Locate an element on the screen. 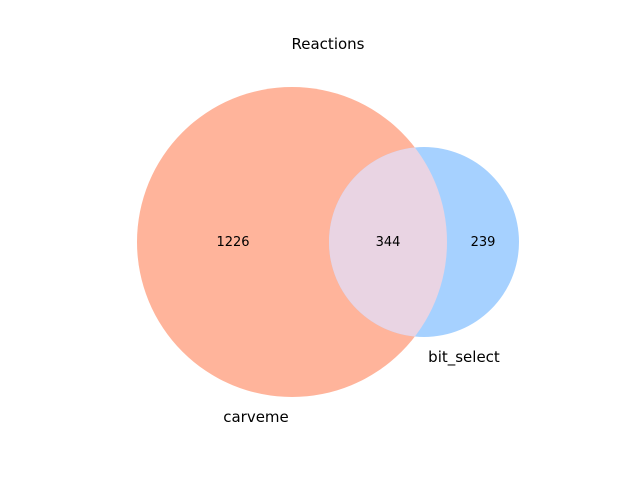 The height and width of the screenshot is (485, 640). intersection-count: 344 is located at coordinates (388, 242).